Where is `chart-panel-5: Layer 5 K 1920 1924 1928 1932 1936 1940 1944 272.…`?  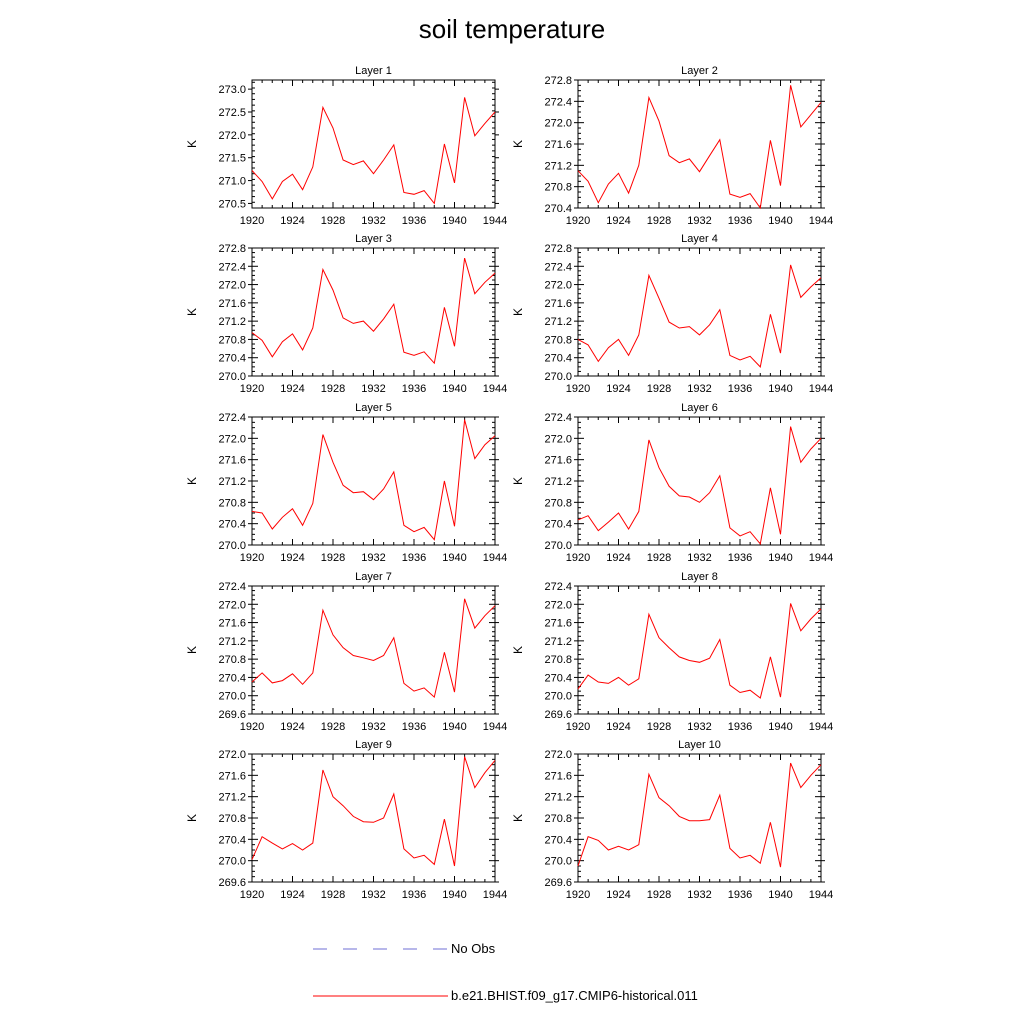 chart-panel-5: Layer 5 K 1920 1924 1928 1932 1936 1940 1944 272.… is located at coordinates (346, 483).